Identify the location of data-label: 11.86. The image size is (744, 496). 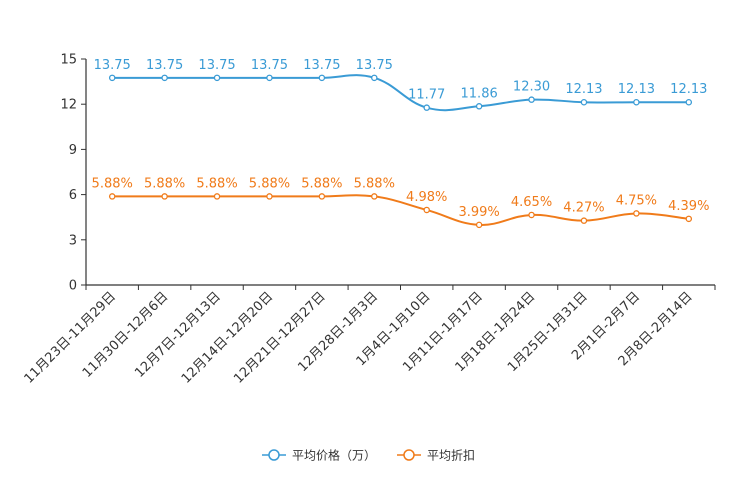
(479, 93).